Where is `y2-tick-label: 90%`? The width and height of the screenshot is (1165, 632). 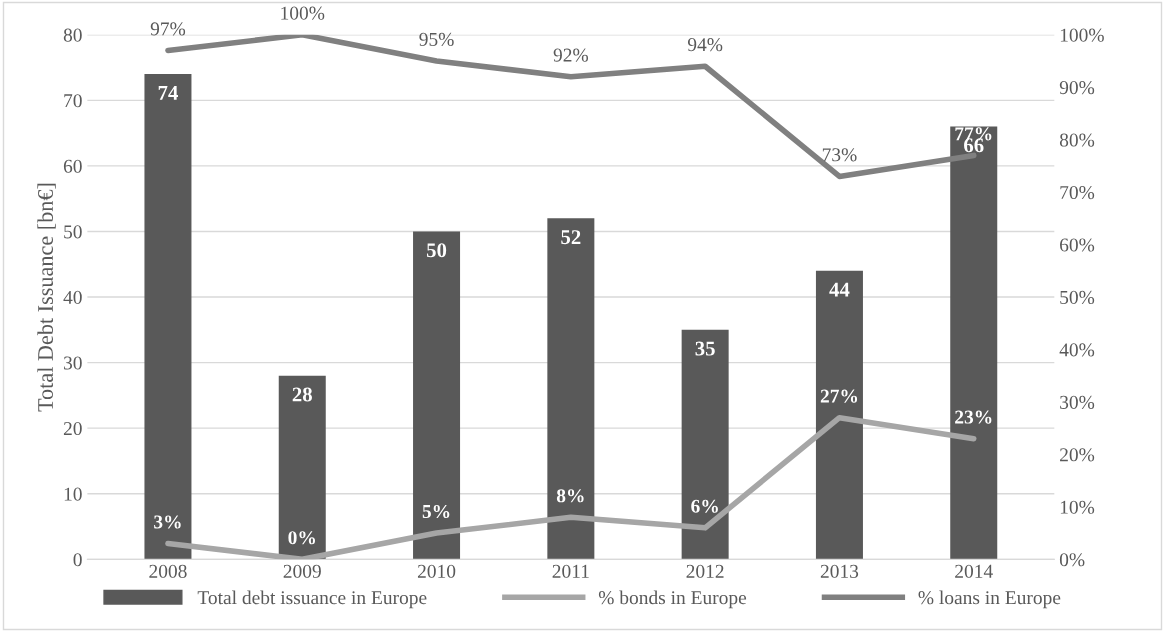
y2-tick-label: 90% is located at coordinates (1077, 88).